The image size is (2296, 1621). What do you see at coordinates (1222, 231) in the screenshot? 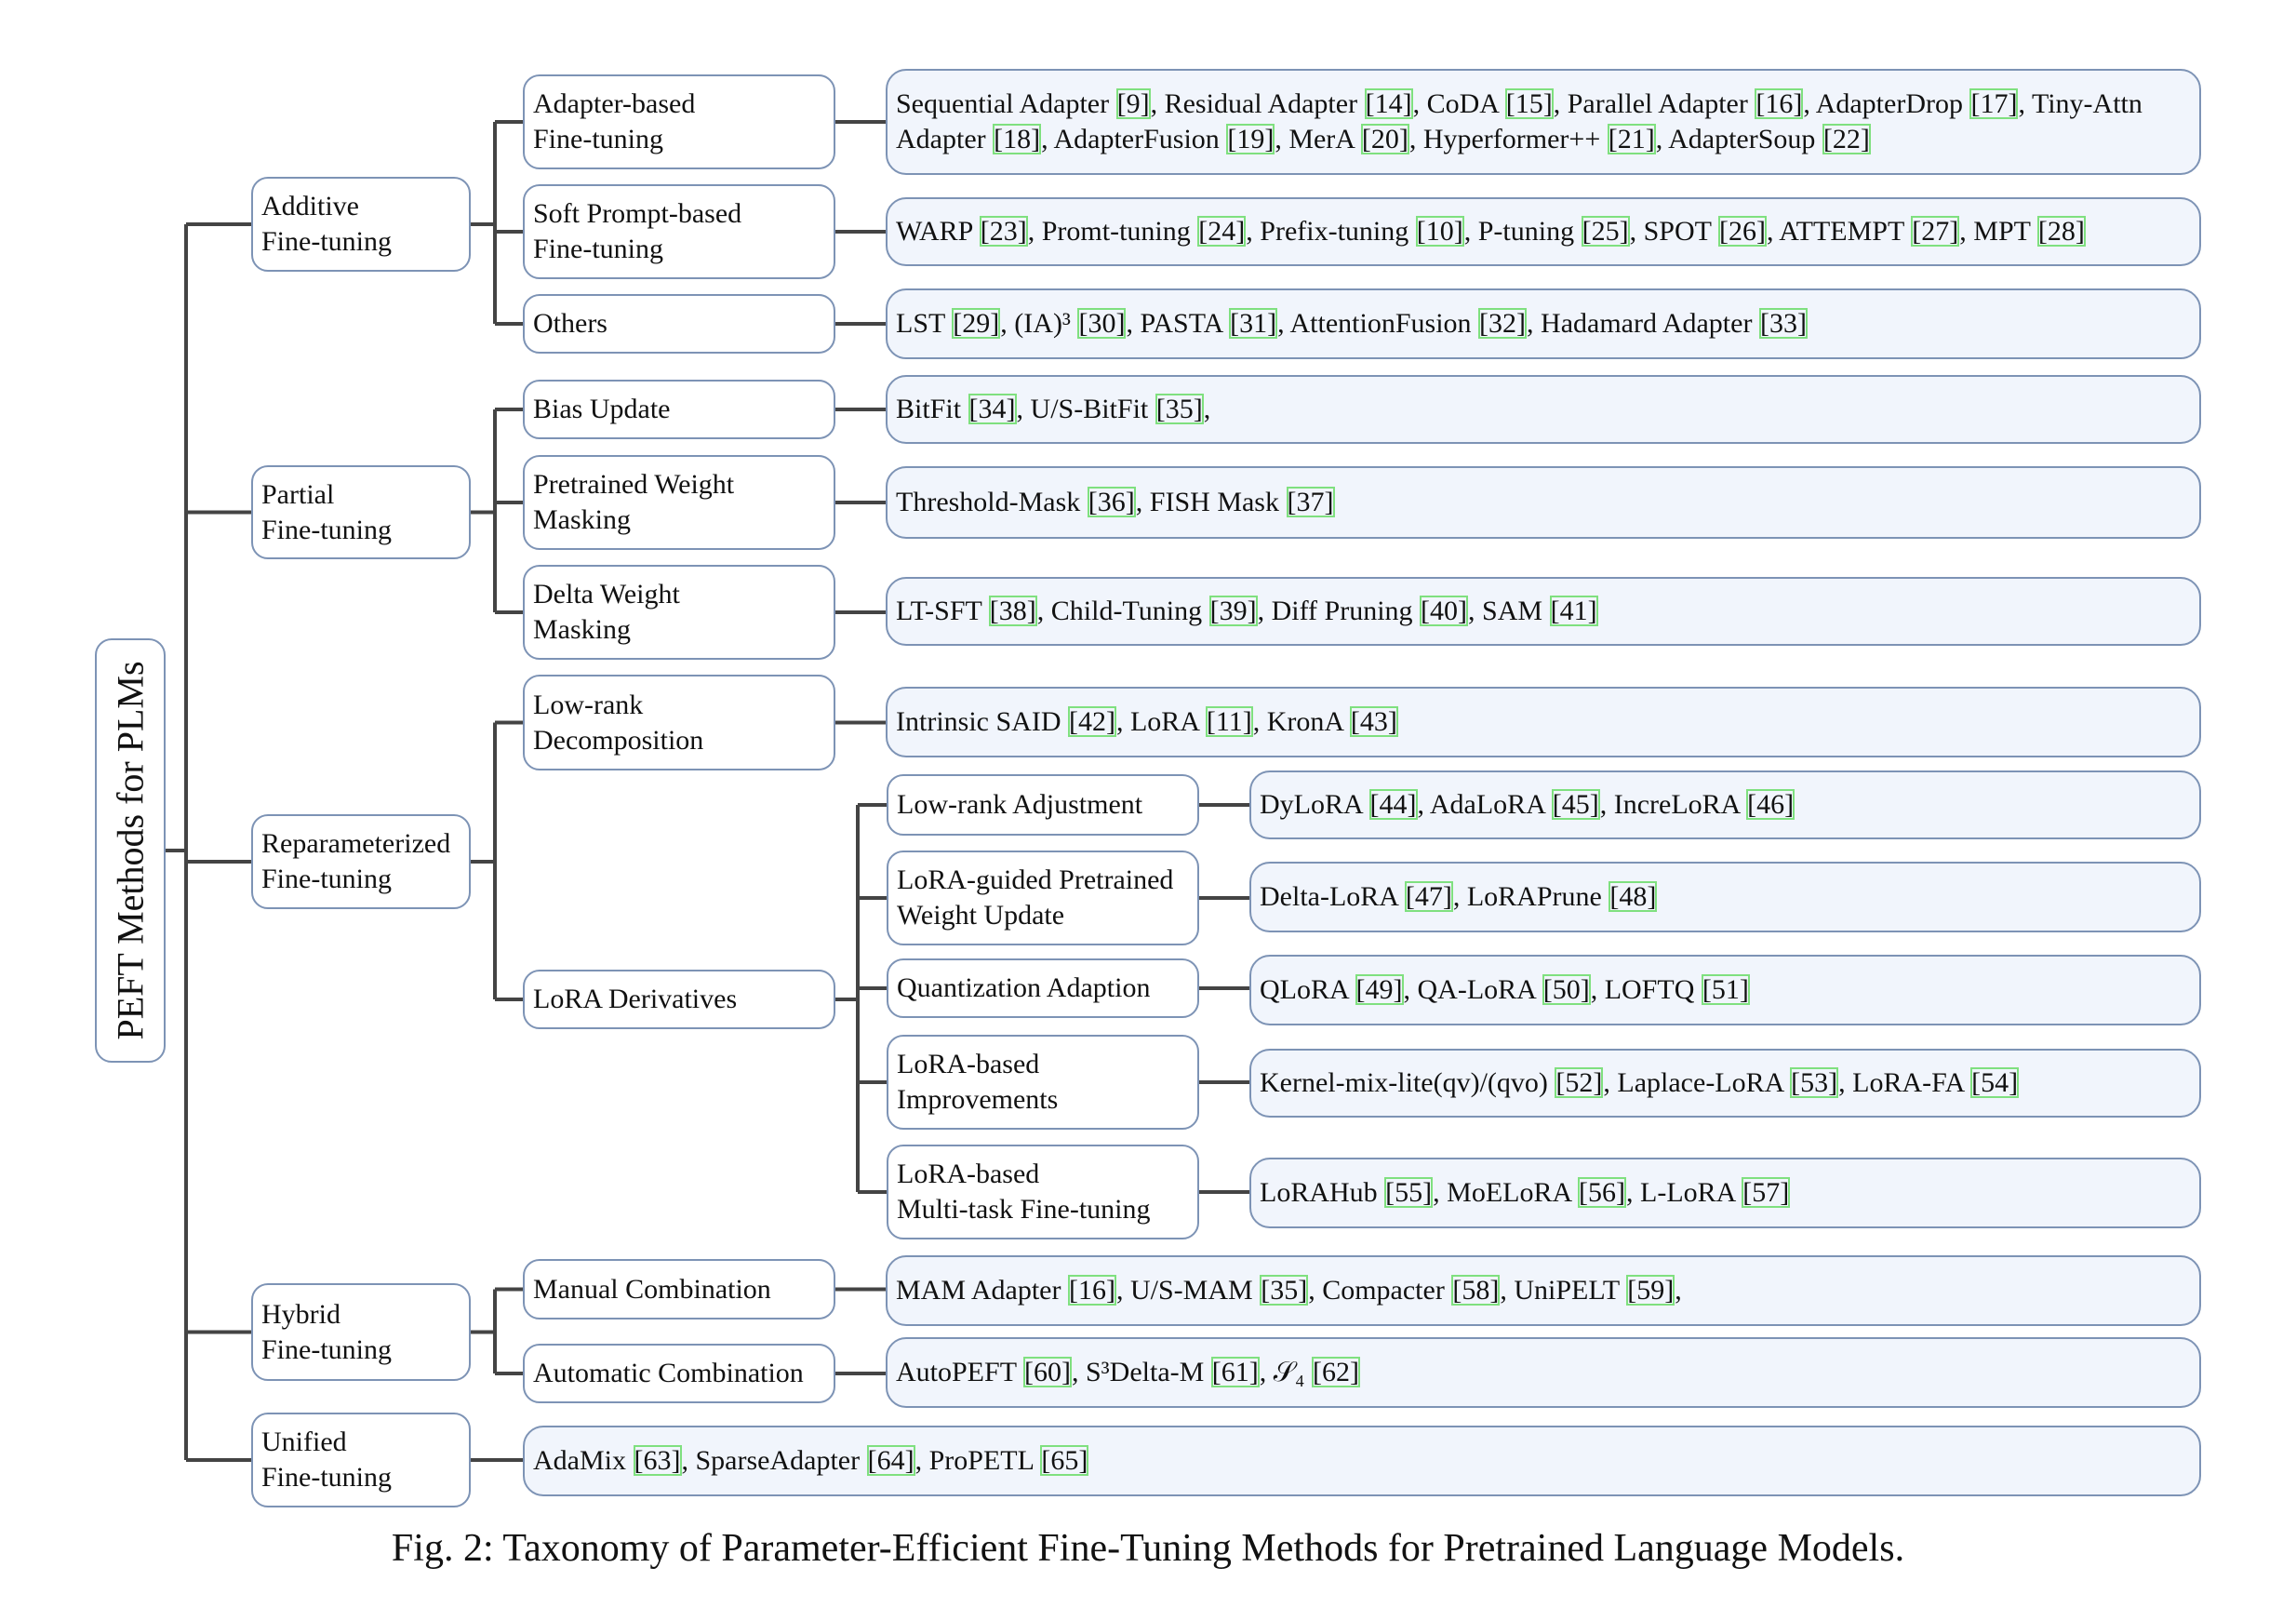
I see `citation-number: 24` at bounding box center [1222, 231].